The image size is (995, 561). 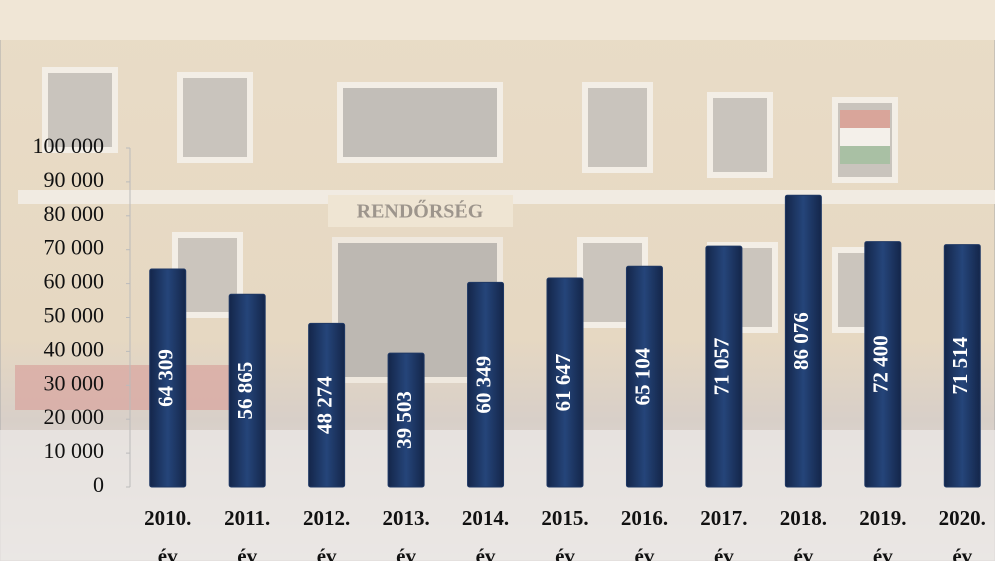 I want to click on x-tick-label: 2019. év, so click(x=883, y=533).